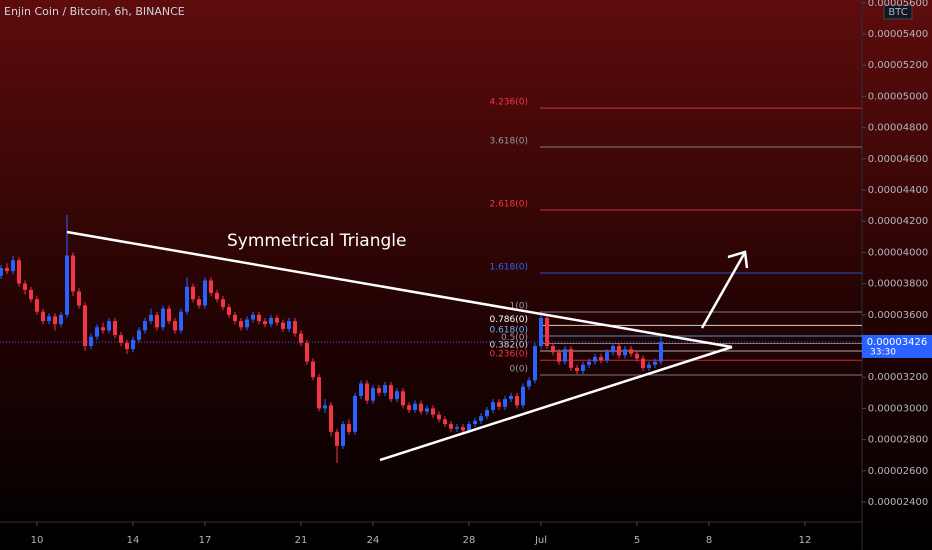 Image resolution: width=932 pixels, height=550 pixels. What do you see at coordinates (898, 408) in the screenshot?
I see `y-tick-label: 0.00003000` at bounding box center [898, 408].